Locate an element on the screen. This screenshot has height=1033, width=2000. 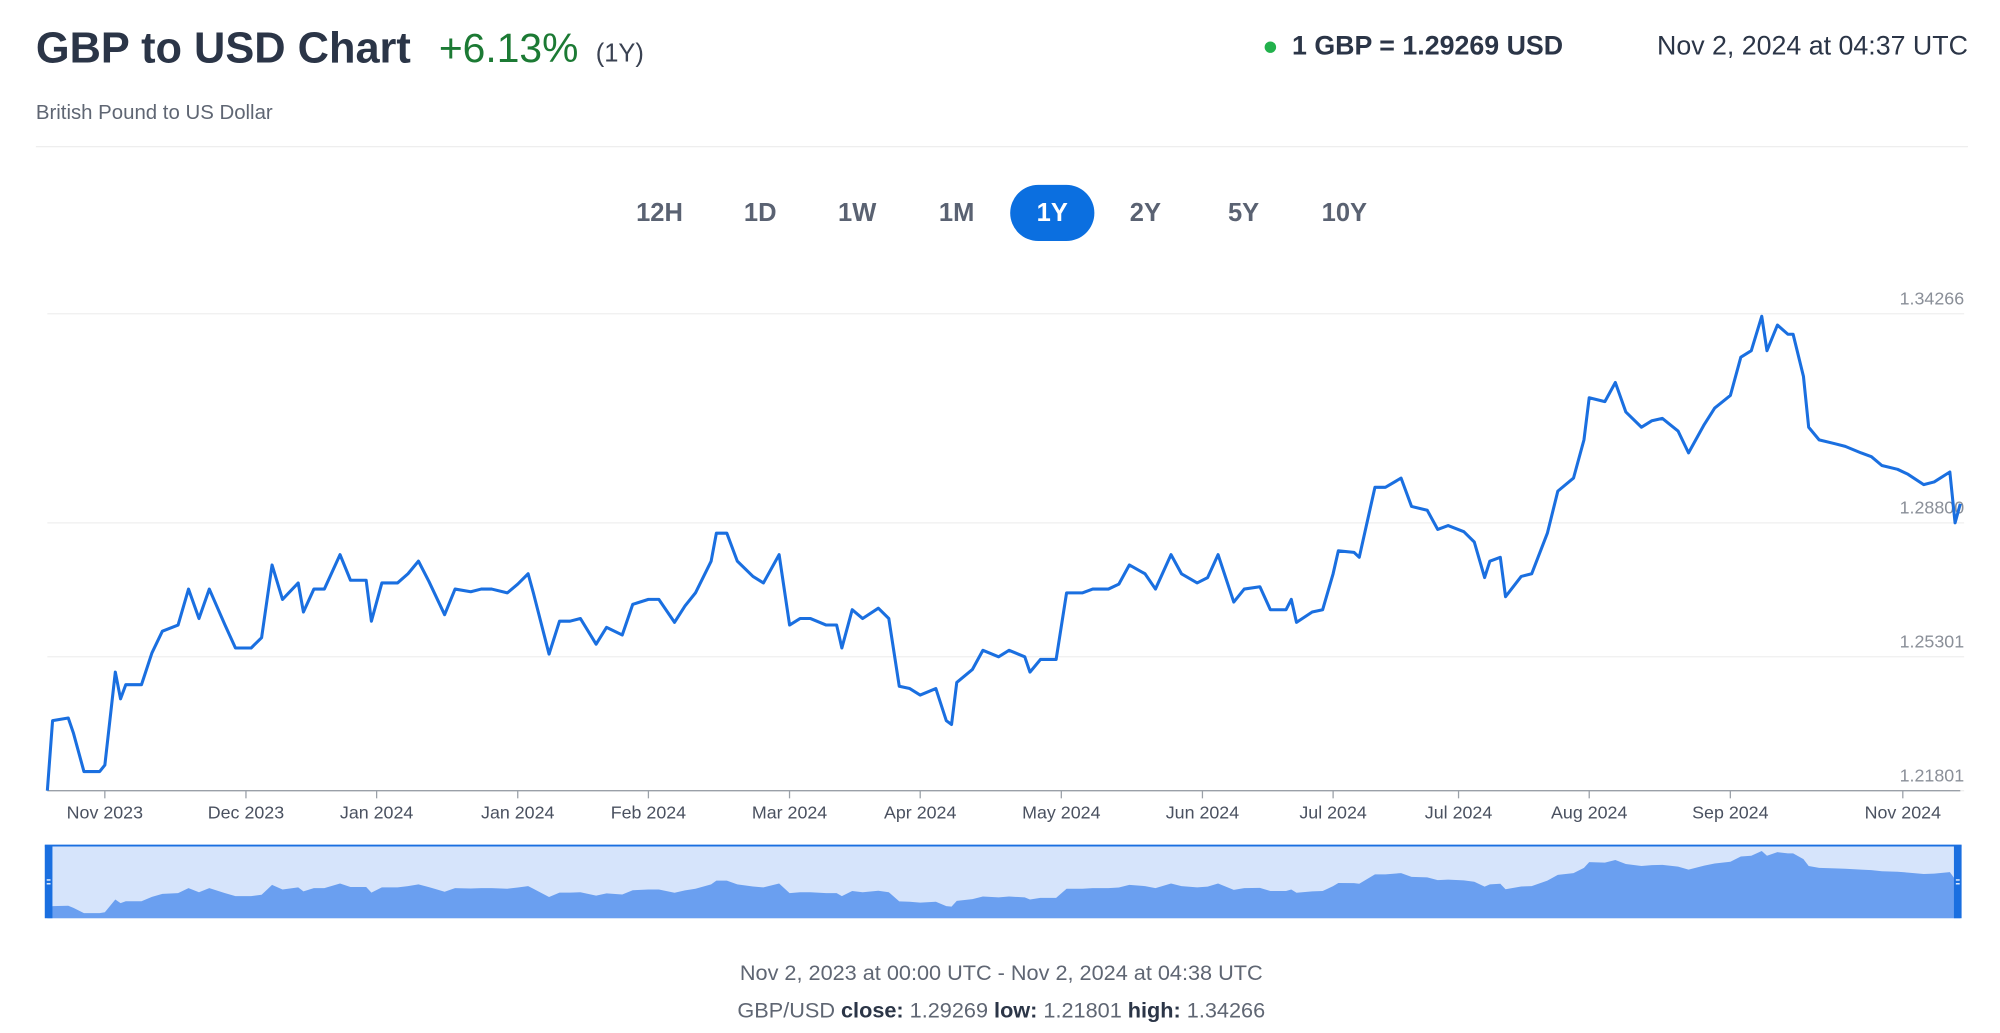
range-button-label: 1D is located at coordinates (760, 213).